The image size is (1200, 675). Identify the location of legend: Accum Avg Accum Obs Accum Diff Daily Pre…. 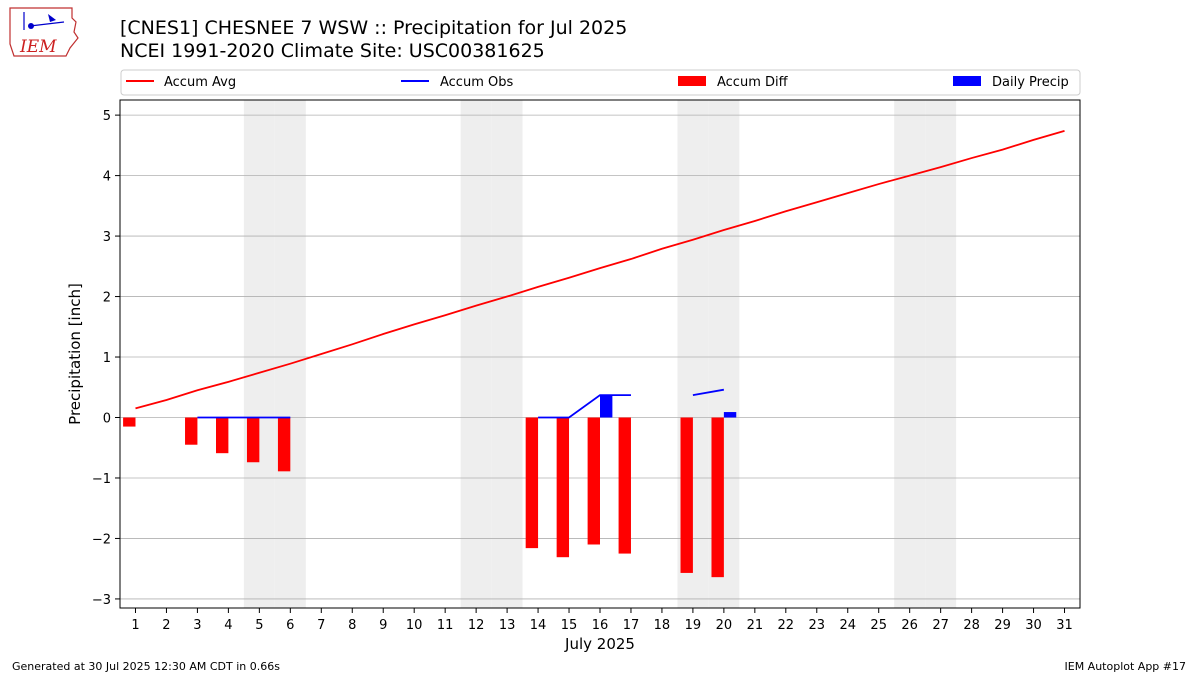
(600, 82).